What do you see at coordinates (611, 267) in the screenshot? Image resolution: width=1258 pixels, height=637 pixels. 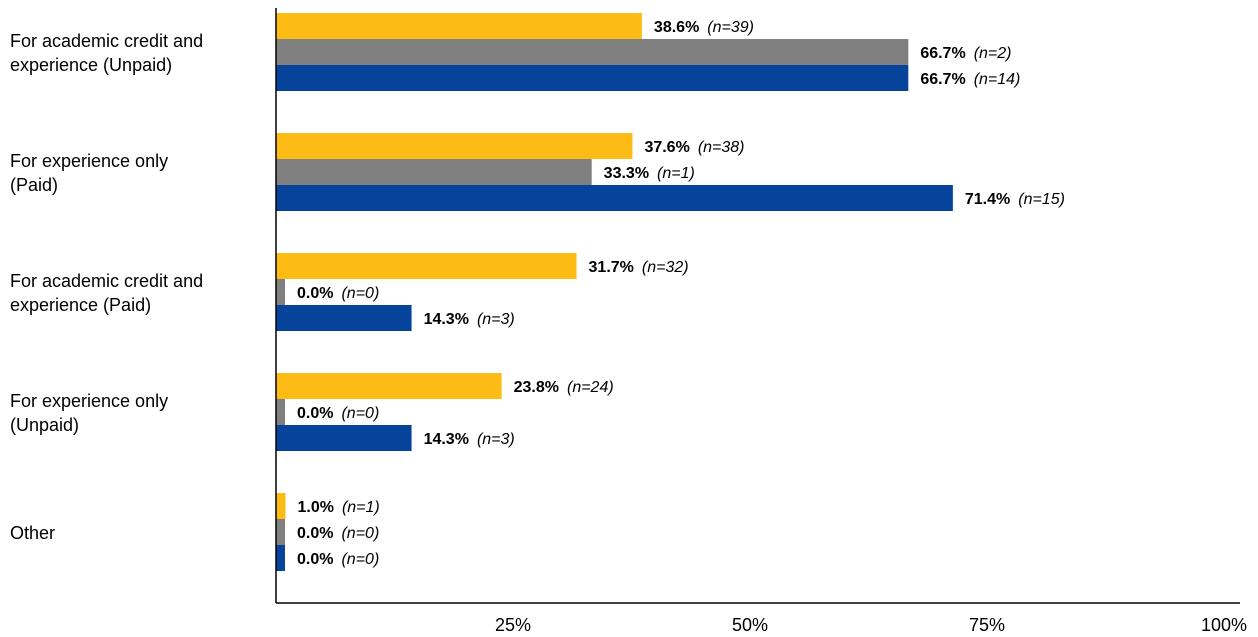 I see `data-label: 31.7%` at bounding box center [611, 267].